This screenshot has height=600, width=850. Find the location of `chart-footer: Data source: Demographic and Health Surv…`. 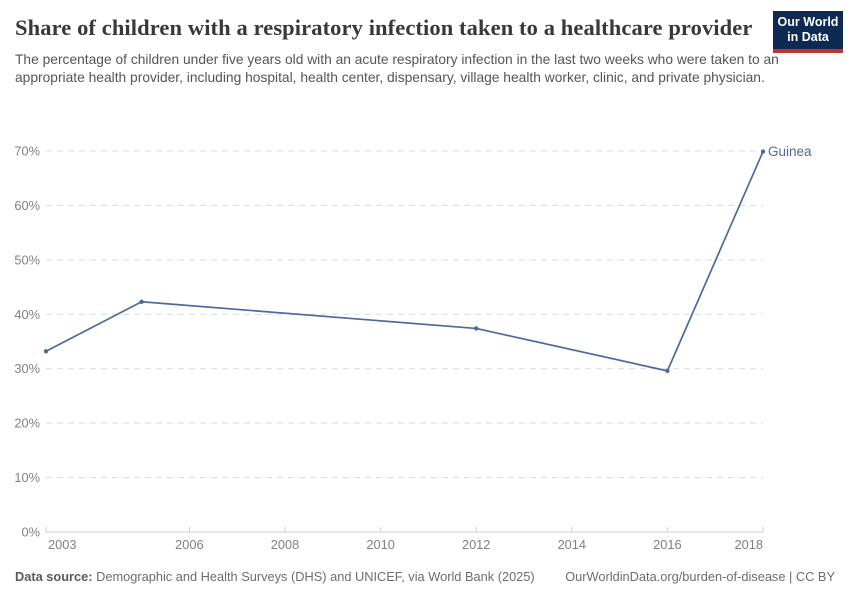

chart-footer: Data source: Demographic and Health Surv… is located at coordinates (425, 577).